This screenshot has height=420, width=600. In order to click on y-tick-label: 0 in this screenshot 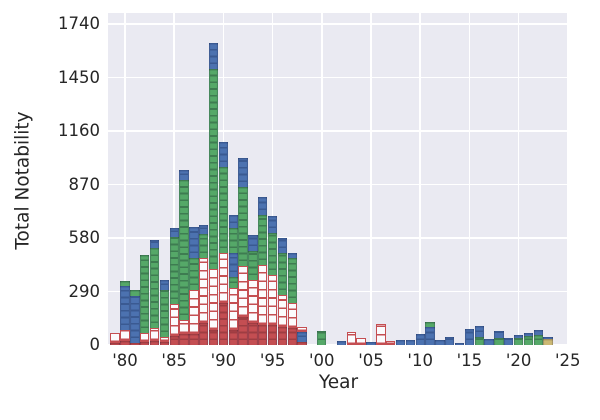, I will do `click(95, 344)`.